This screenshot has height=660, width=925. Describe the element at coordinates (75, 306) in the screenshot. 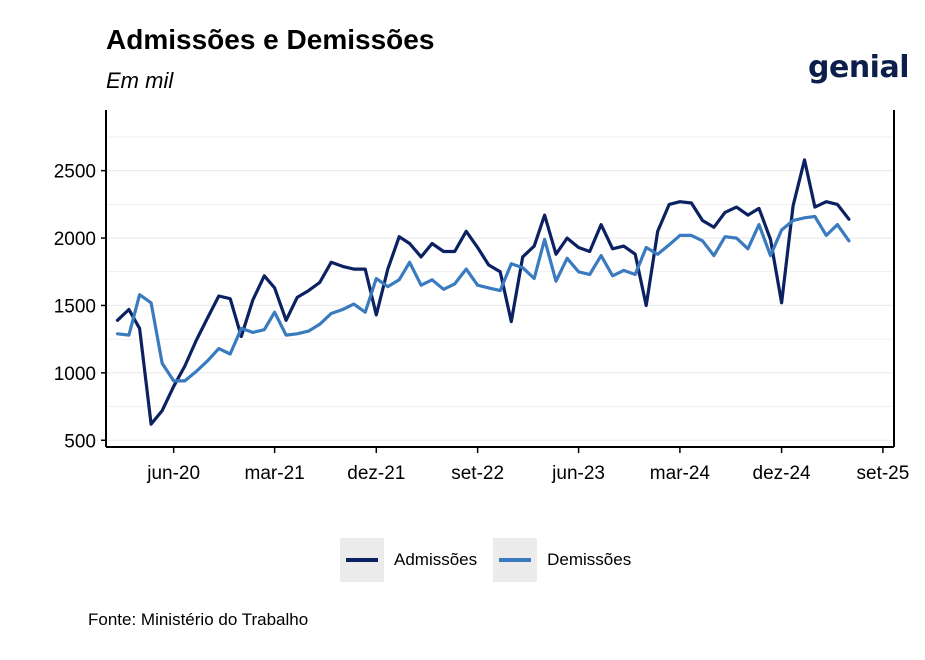

I see `y-tick-label: 1500` at that location.